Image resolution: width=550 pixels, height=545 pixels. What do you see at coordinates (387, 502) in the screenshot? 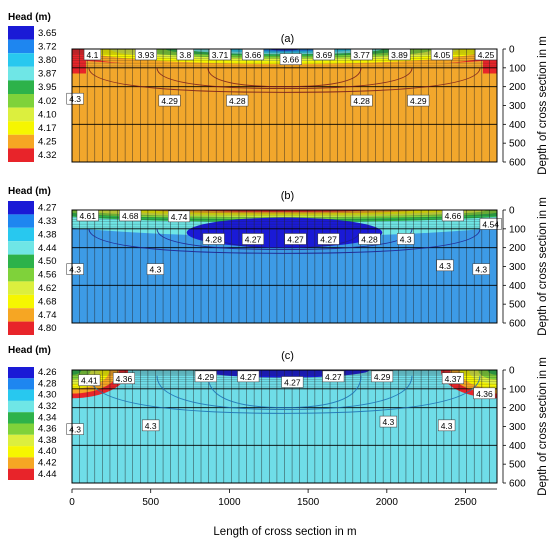
I see `x-tick-label: 2000` at bounding box center [387, 502].